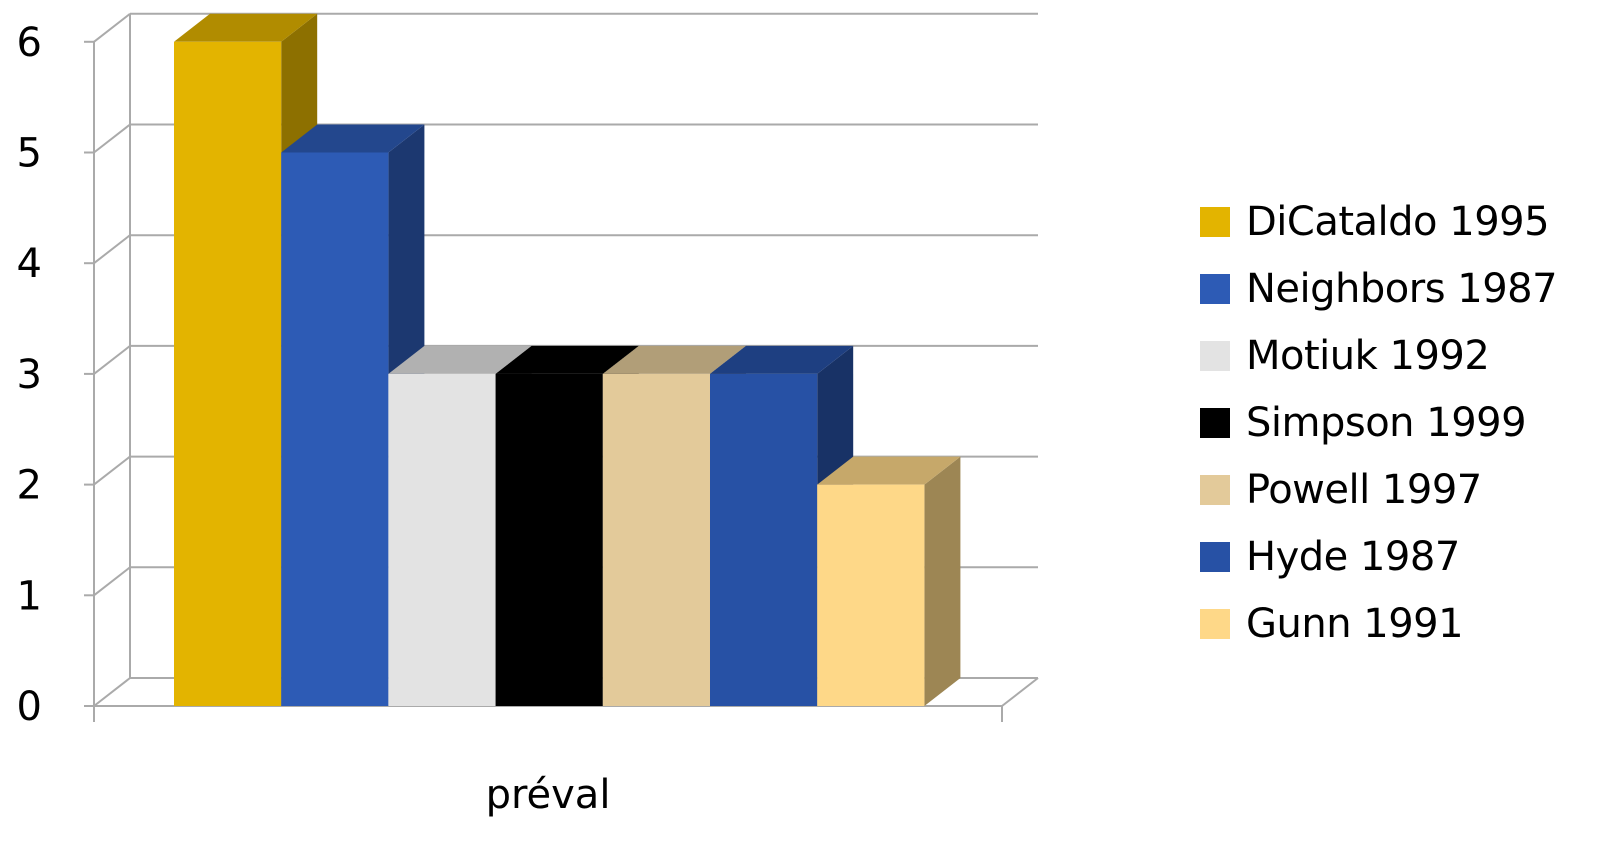 The height and width of the screenshot is (841, 1612). I want to click on legend-item: DiCataldo 1995, so click(1378, 221).